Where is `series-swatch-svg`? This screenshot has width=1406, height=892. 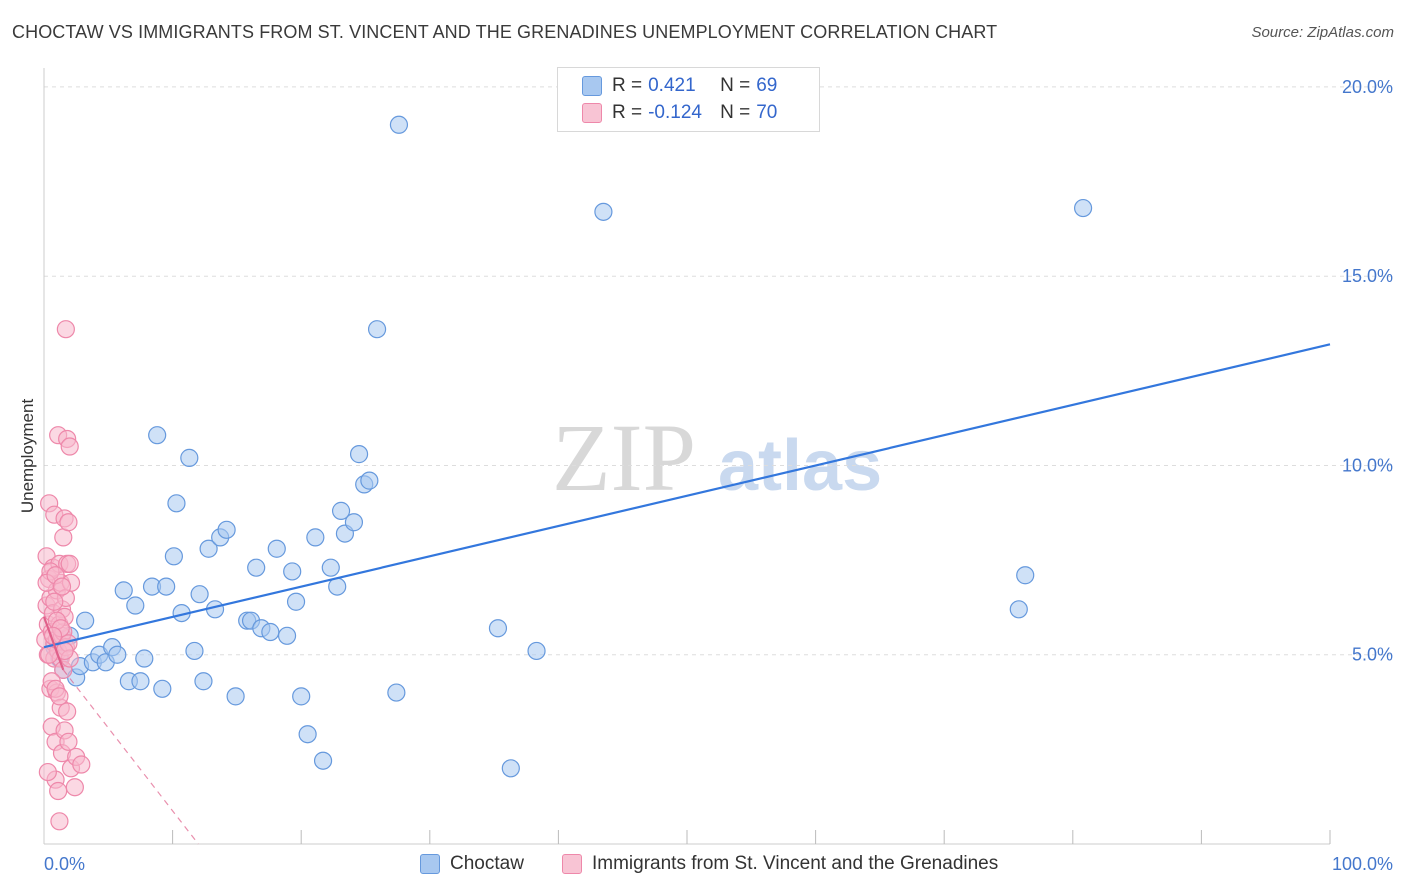
series-swatch-svg is located at coordinates (572, 864).